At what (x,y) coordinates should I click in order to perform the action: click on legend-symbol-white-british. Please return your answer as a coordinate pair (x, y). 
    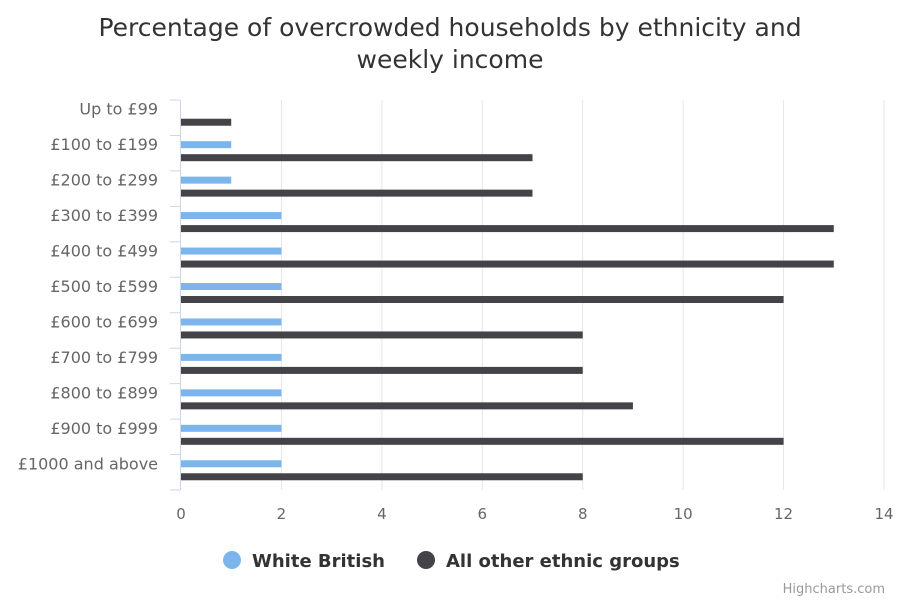
    Looking at the image, I should click on (232, 560).